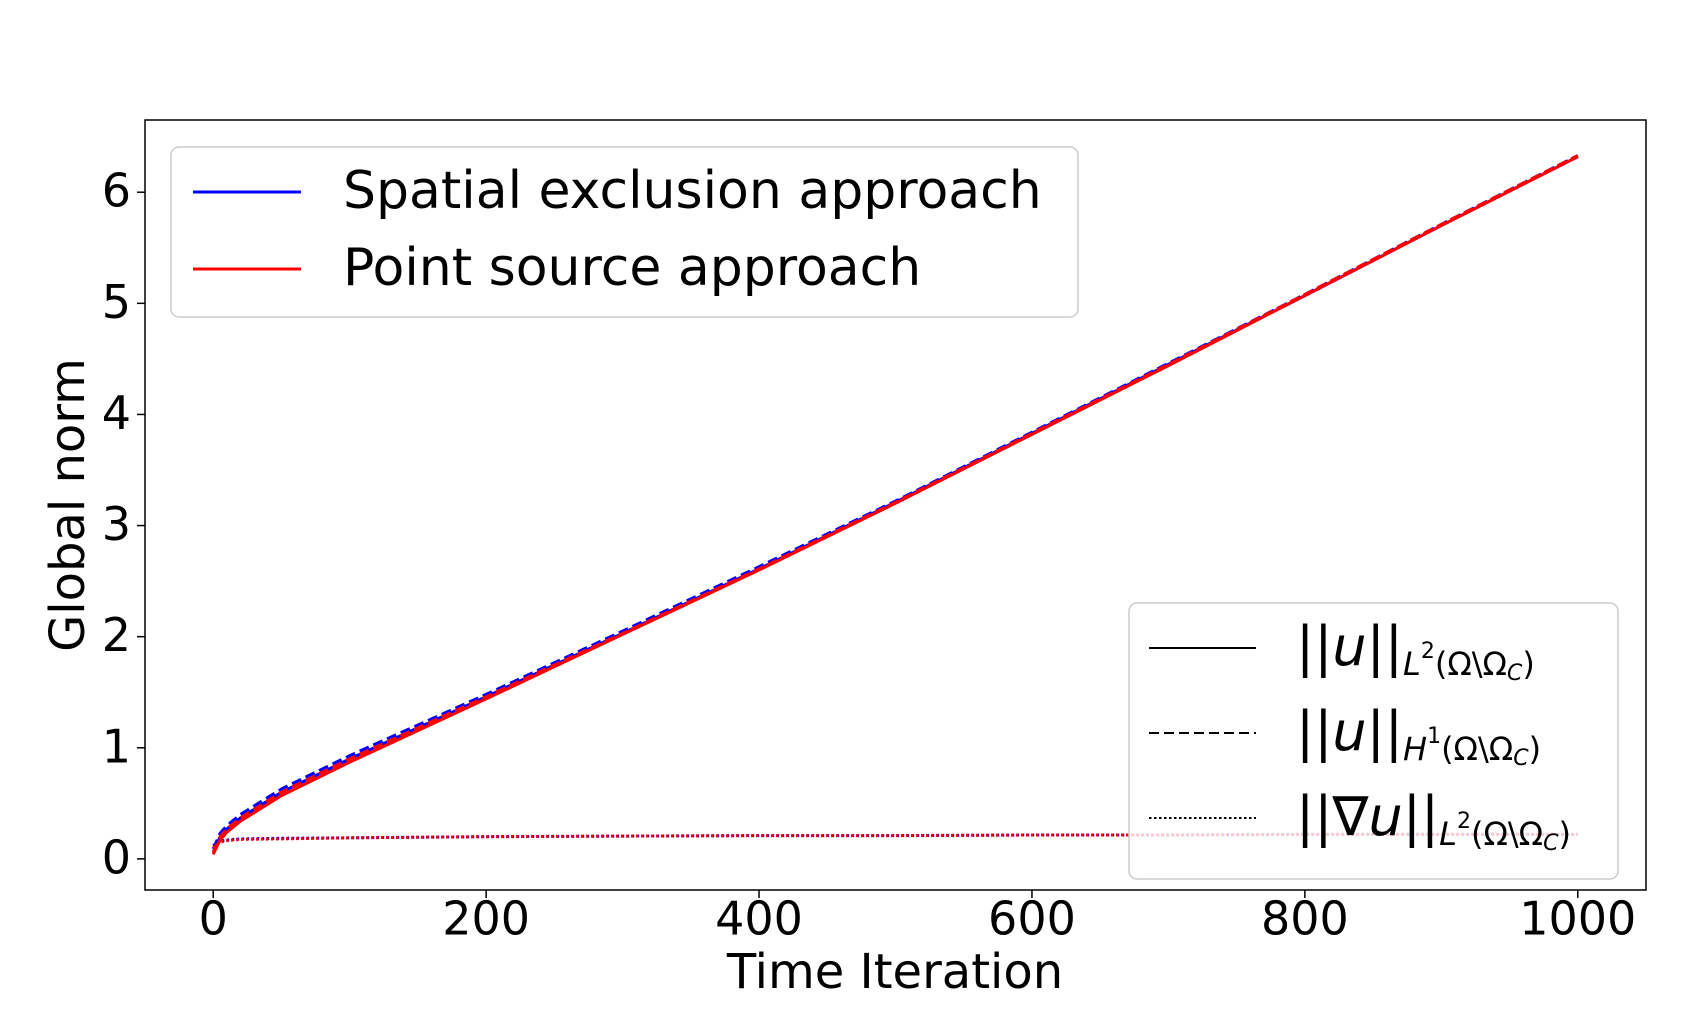  What do you see at coordinates (1367, 816) in the screenshot?
I see `legend-label-part: ||∇u||` at bounding box center [1367, 816].